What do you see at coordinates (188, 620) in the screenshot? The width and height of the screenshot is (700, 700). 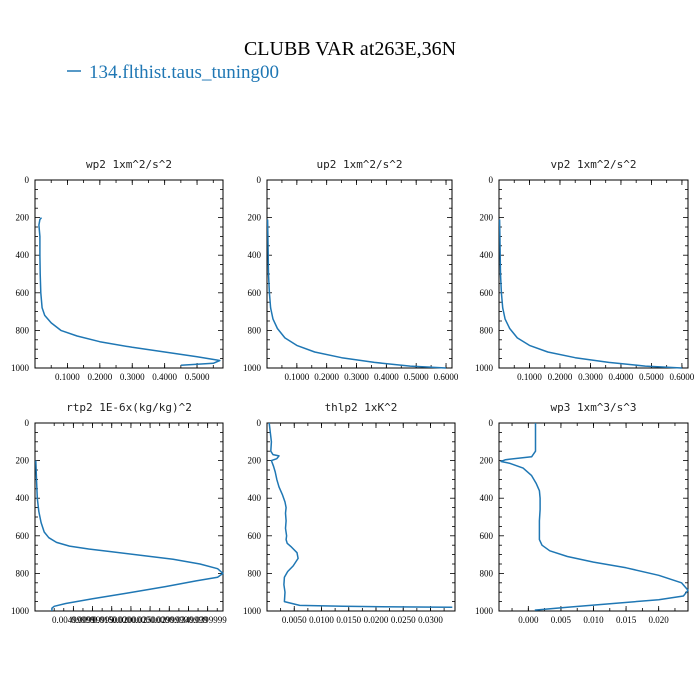 I see `x-tick-label: 0.0349999` at bounding box center [188, 620].